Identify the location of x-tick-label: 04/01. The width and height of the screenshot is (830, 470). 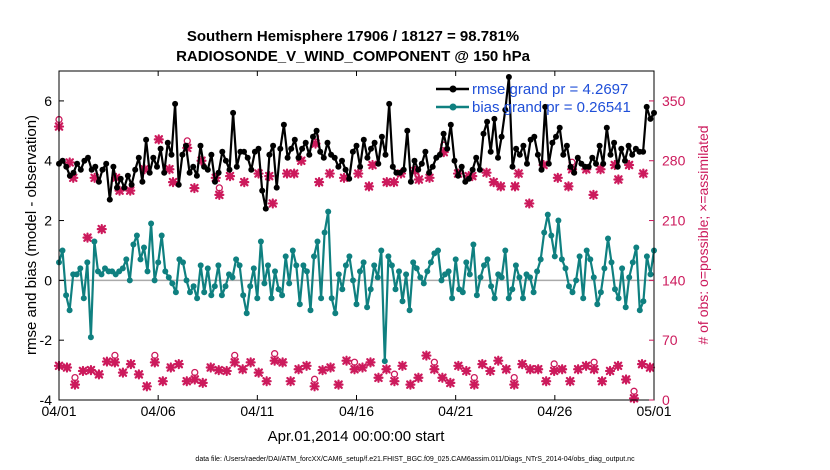
(58, 411).